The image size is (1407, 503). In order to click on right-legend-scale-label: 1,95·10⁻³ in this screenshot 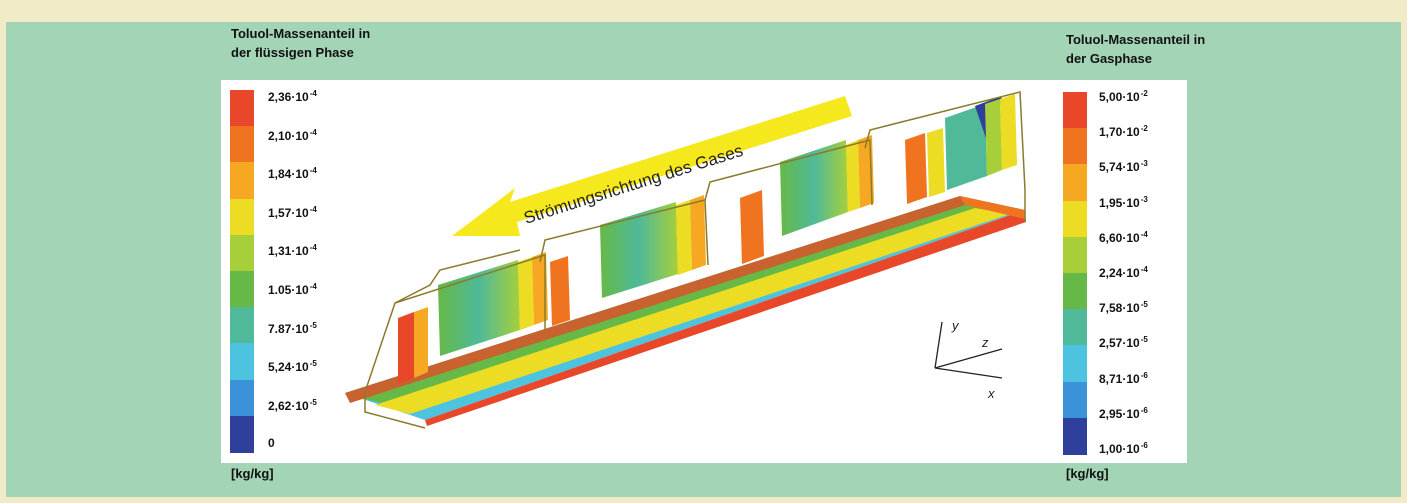, I will do `click(1123, 202)`.